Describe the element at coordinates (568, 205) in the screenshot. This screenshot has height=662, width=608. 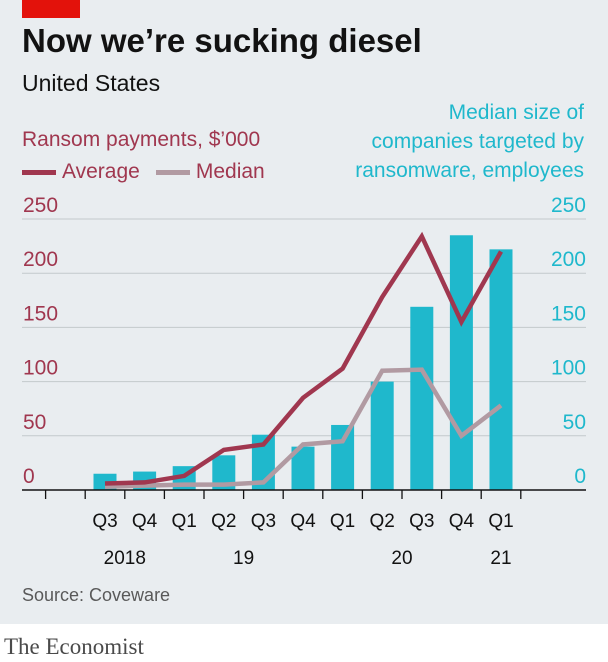
I see `right-tick-label: 250` at that location.